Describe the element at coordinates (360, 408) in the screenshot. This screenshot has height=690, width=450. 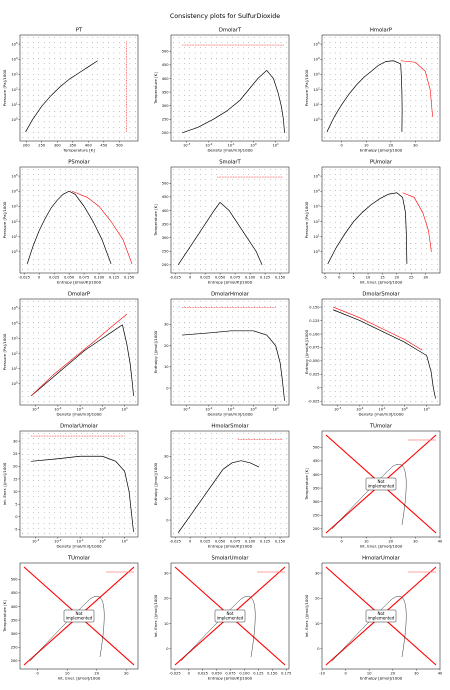
I see `x-tick-label: 10-2` at that location.